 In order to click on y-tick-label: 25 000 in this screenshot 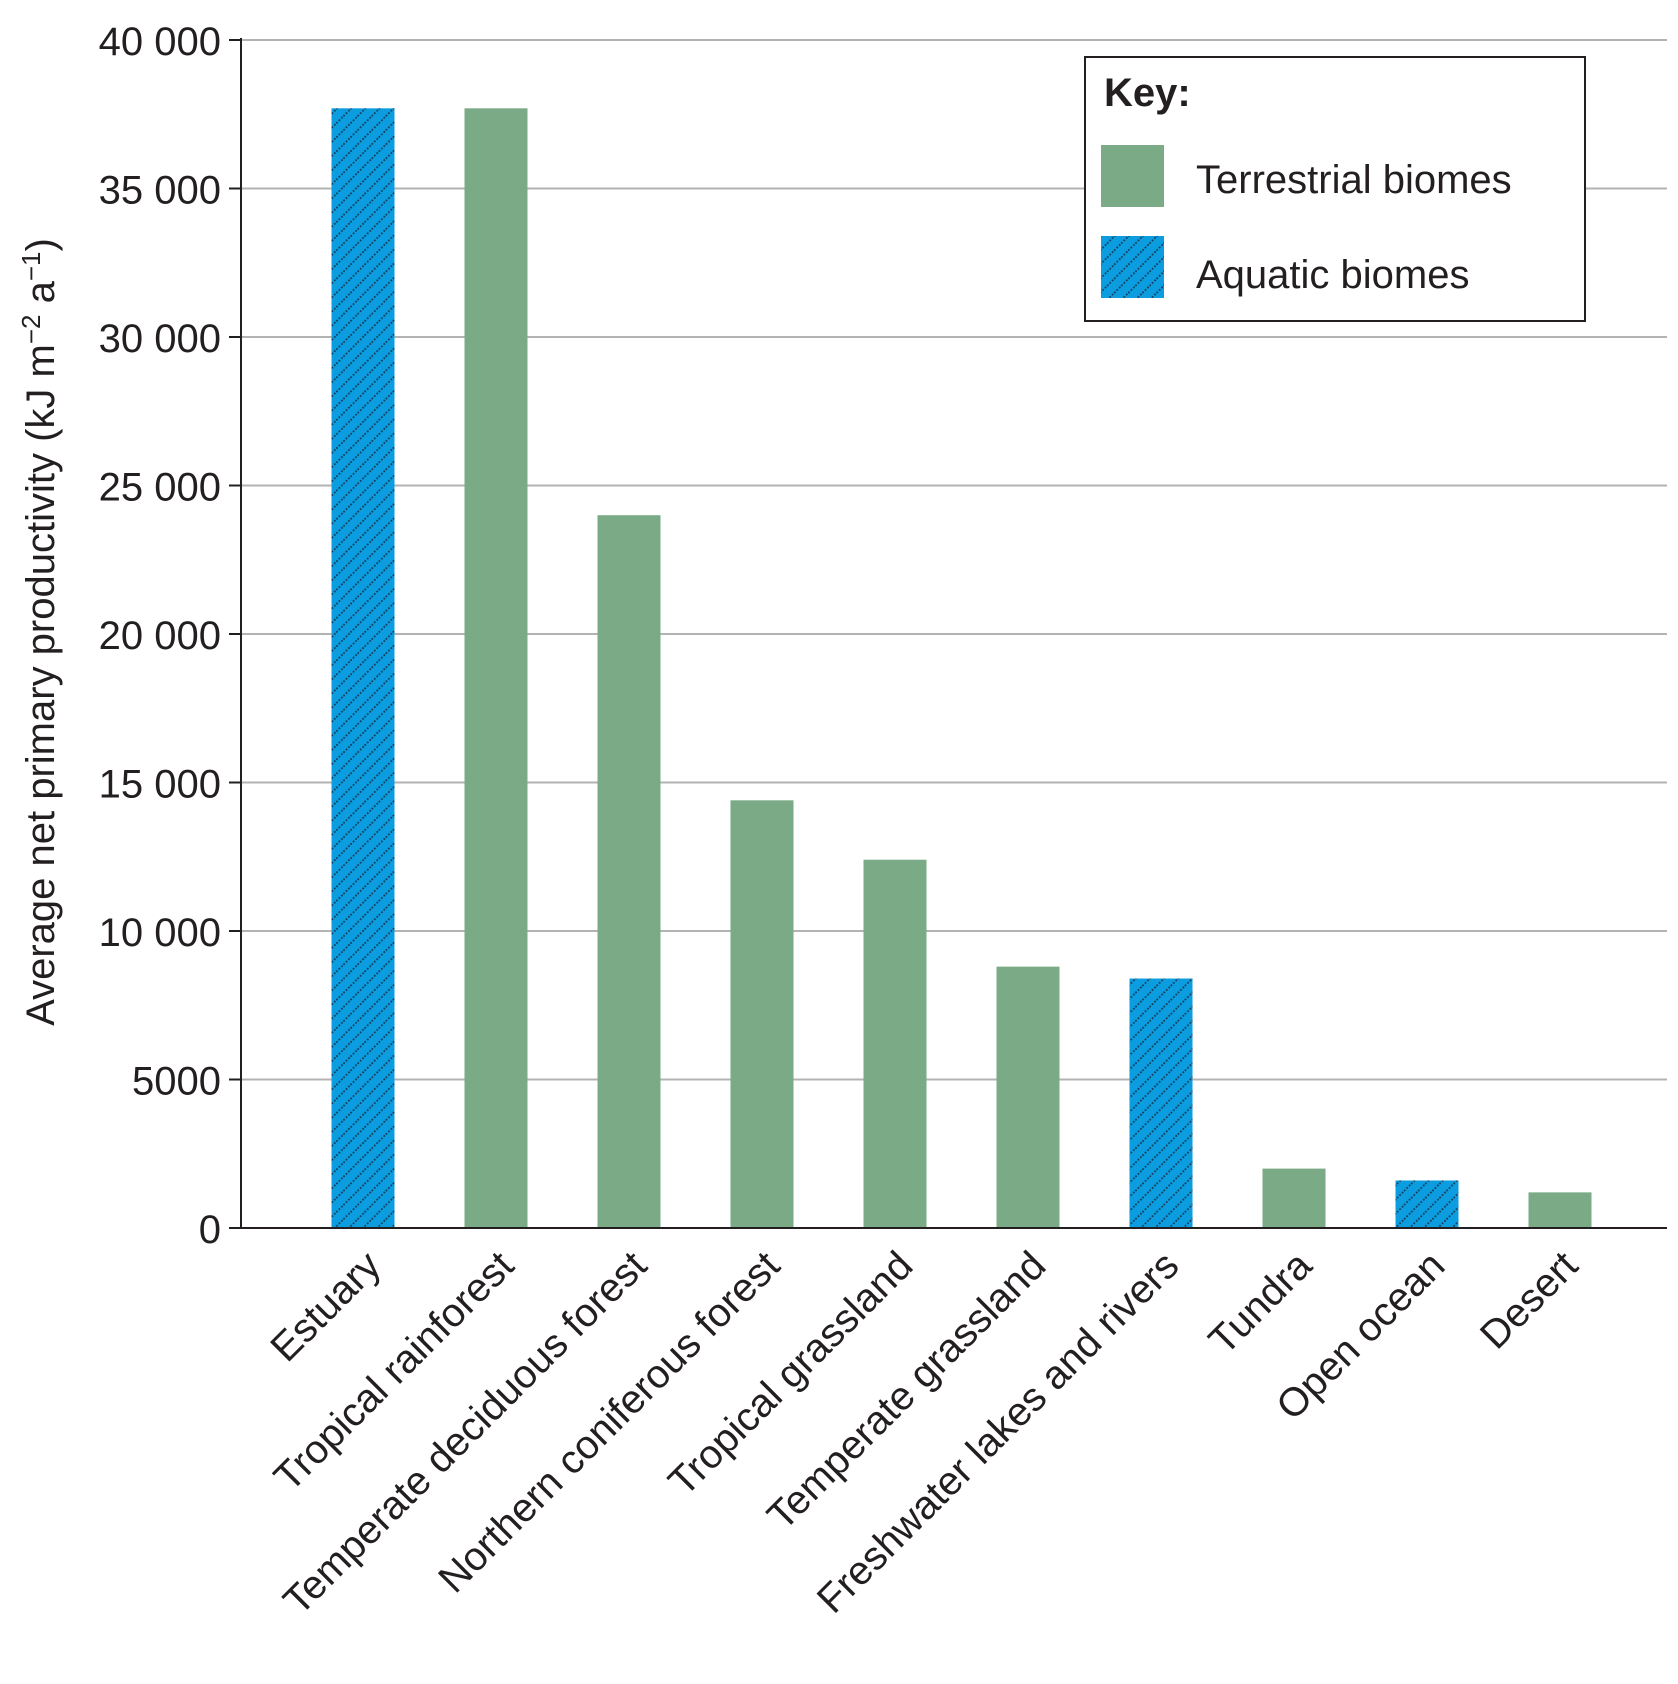, I will do `click(160, 488)`.